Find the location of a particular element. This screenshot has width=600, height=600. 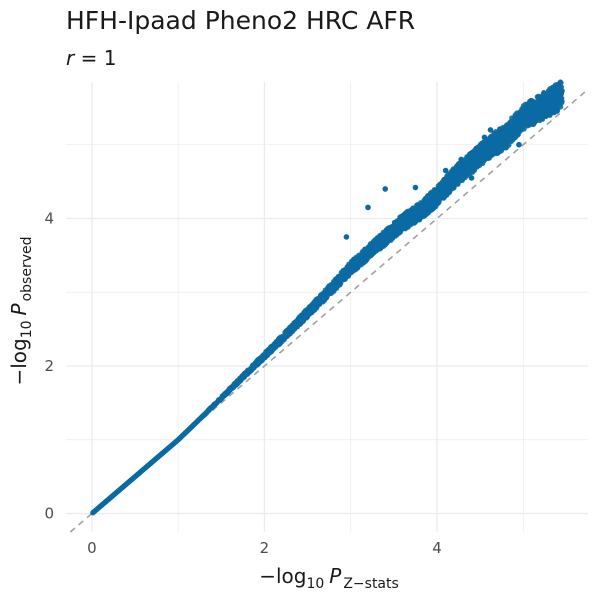

y-tick-label: 0 is located at coordinates (49, 514).